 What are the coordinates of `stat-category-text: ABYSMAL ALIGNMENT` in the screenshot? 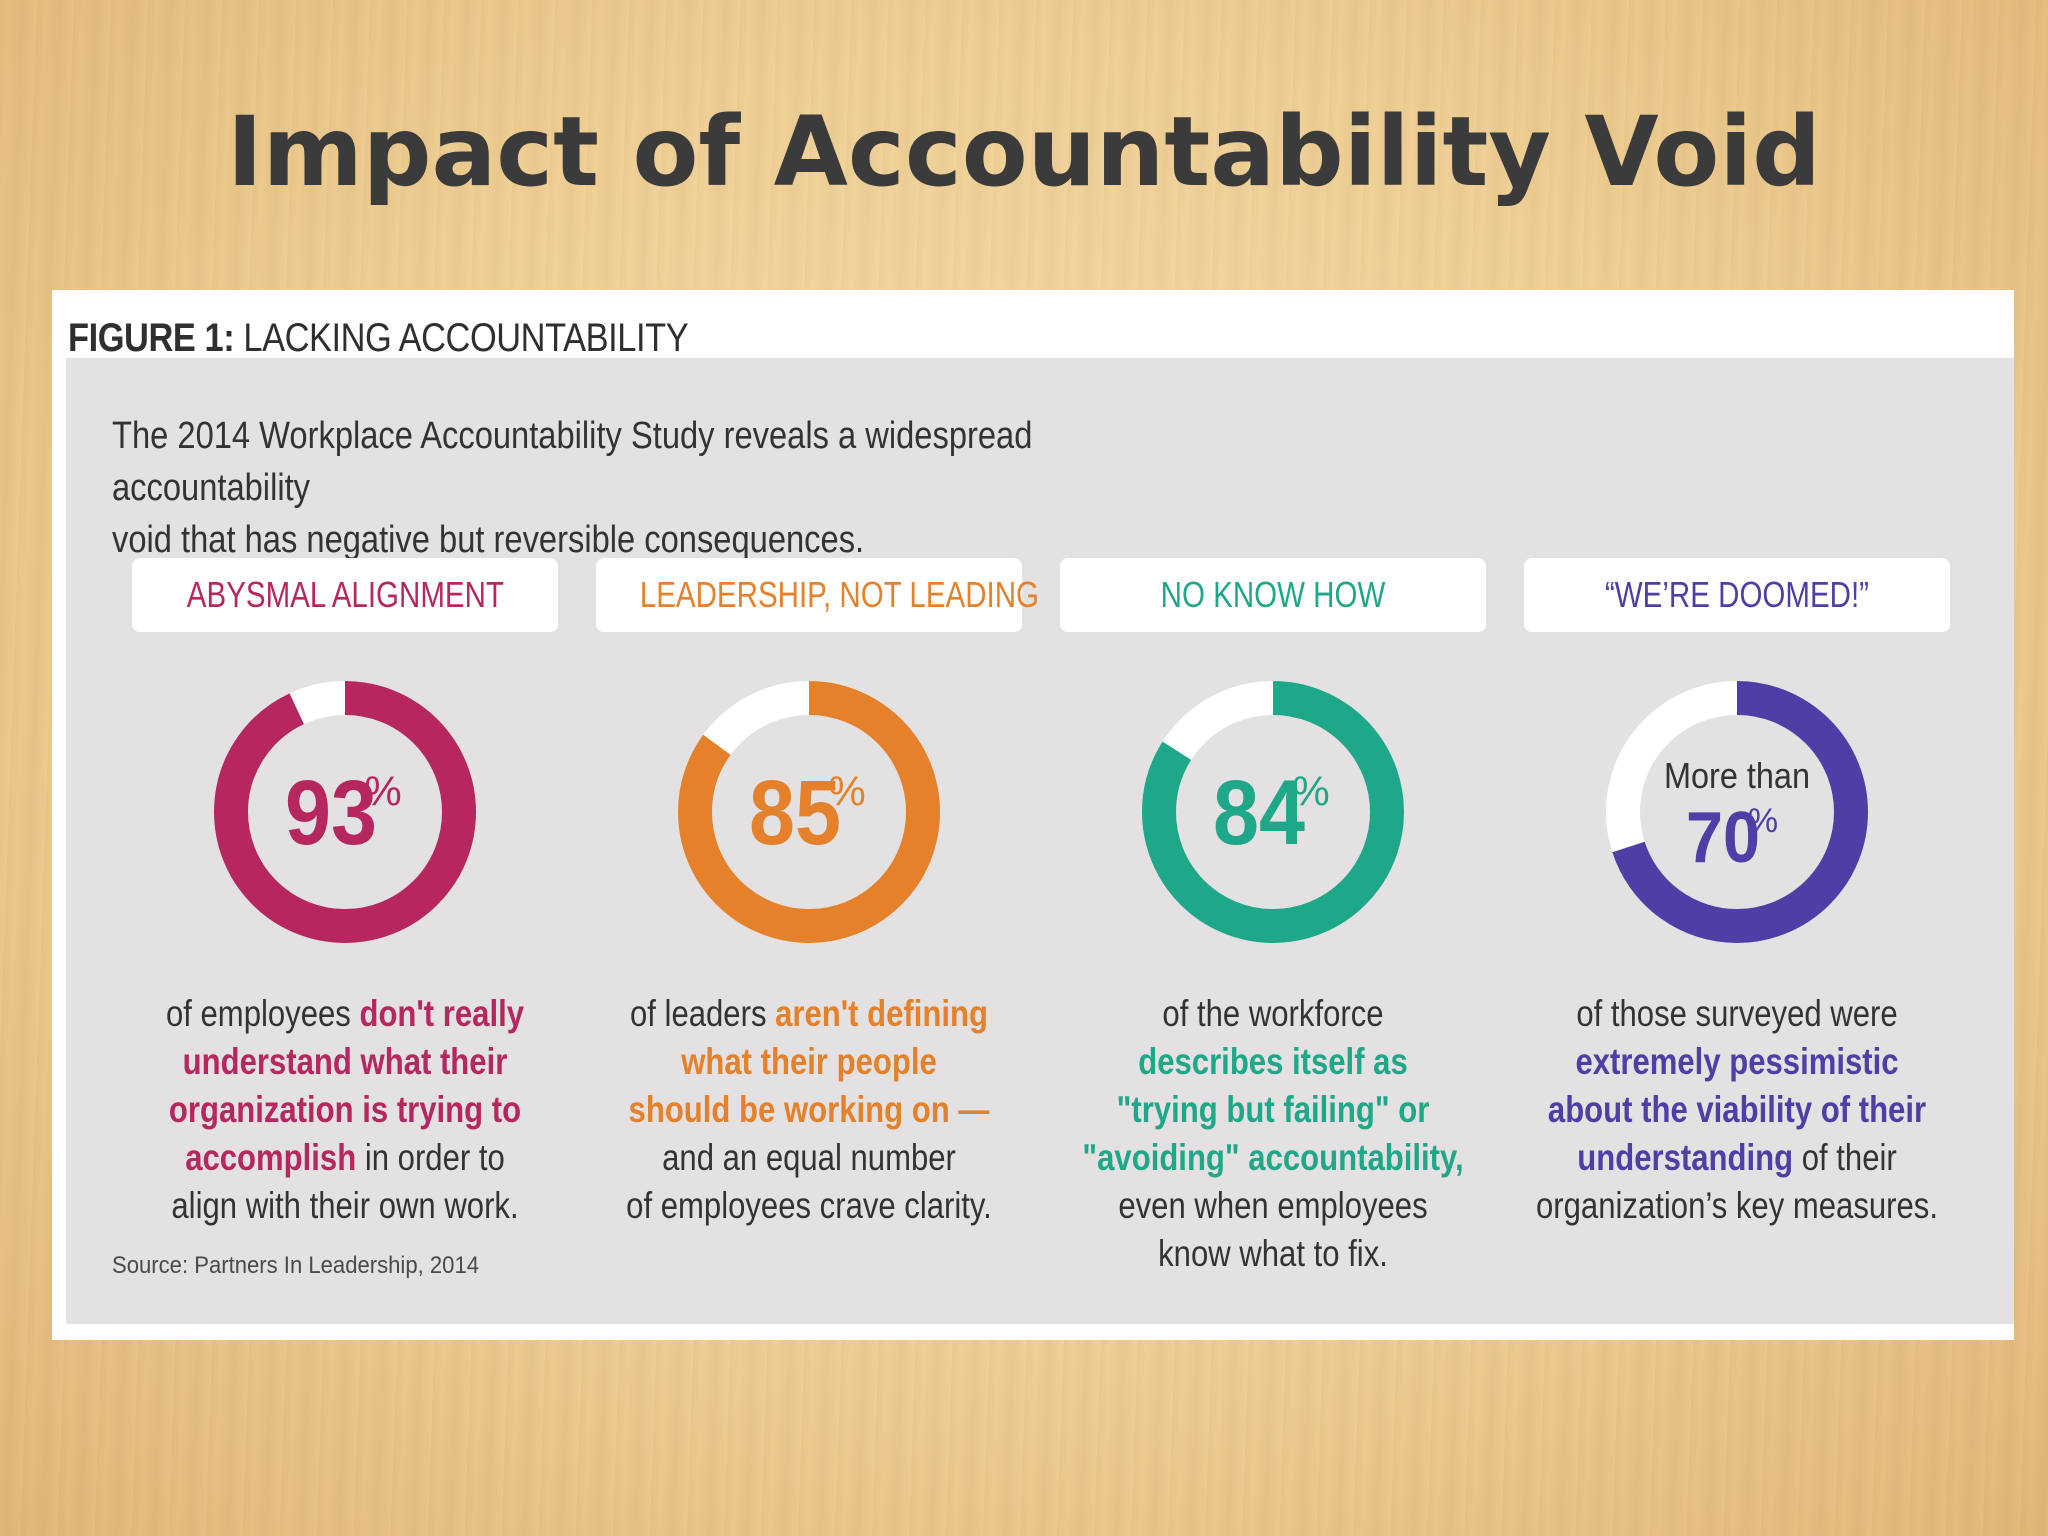 It's located at (345, 594).